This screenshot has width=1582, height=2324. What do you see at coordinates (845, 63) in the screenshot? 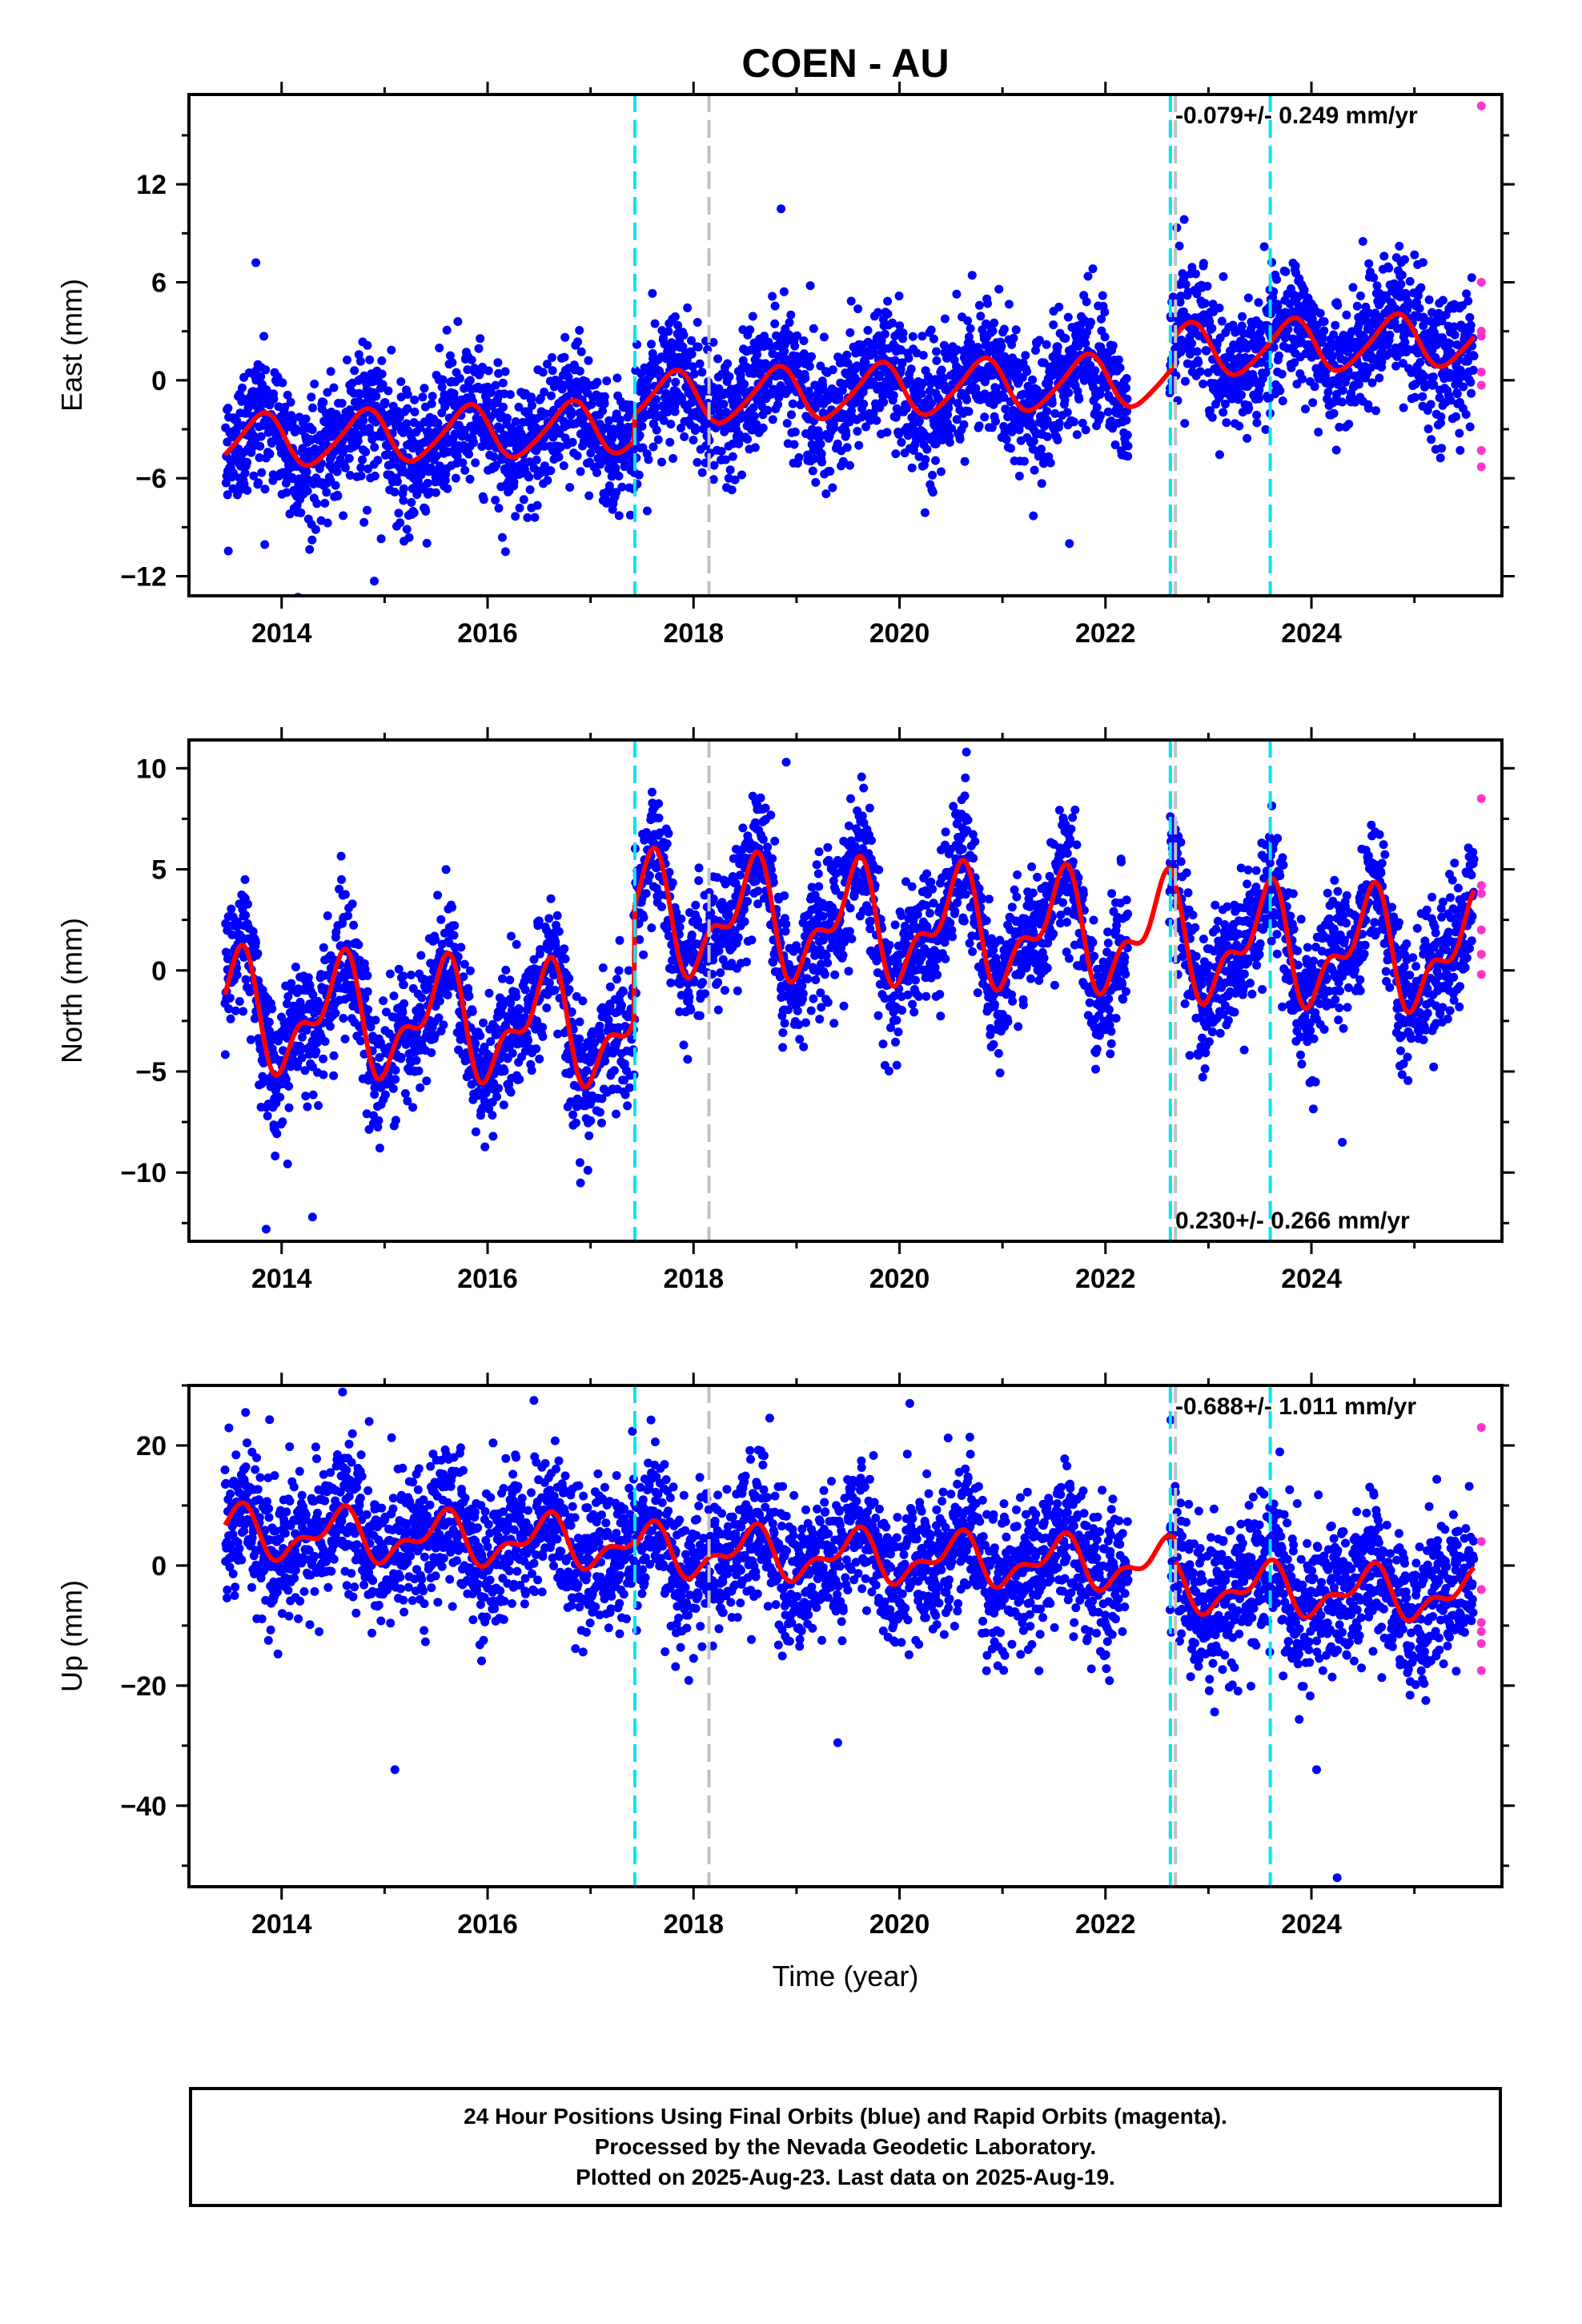
I see `chart-title: COEN - AU` at bounding box center [845, 63].